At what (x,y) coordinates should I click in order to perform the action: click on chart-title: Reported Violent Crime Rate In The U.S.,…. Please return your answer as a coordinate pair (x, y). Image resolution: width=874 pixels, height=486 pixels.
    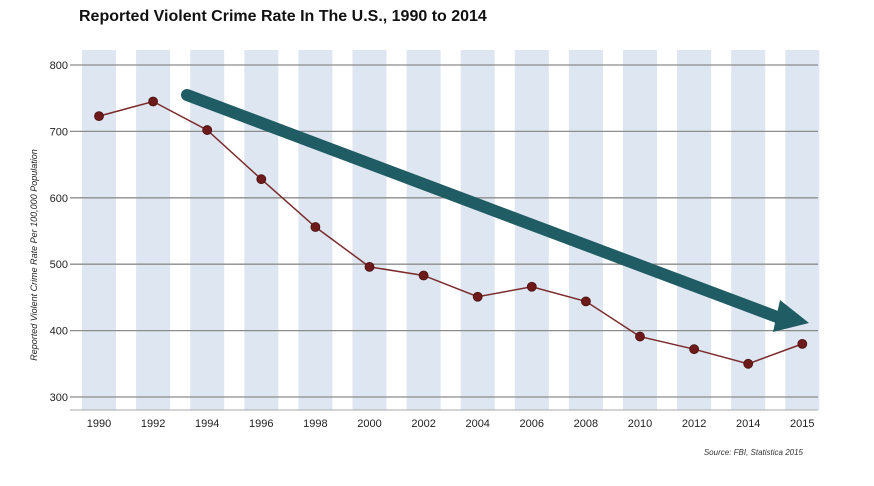
    Looking at the image, I should click on (283, 16).